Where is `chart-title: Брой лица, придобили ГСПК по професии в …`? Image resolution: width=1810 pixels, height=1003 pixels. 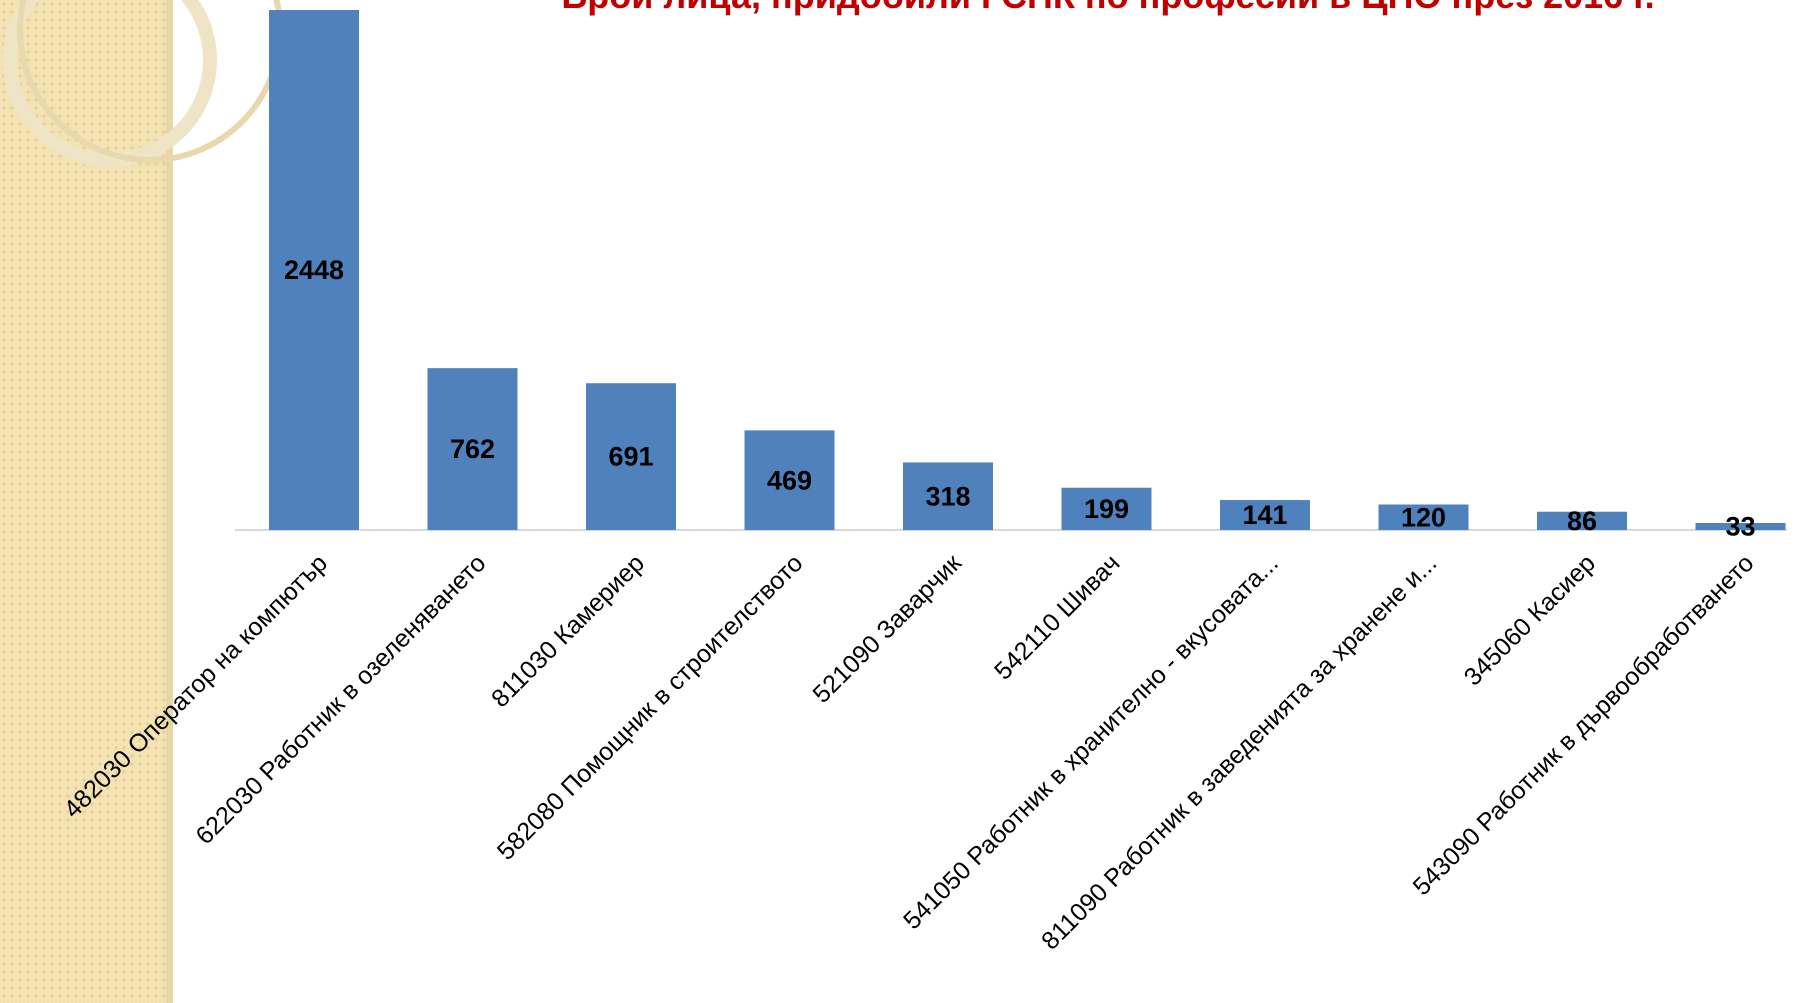 chart-title: Брой лица, придобили ГСПК по професии в … is located at coordinates (1107, 8).